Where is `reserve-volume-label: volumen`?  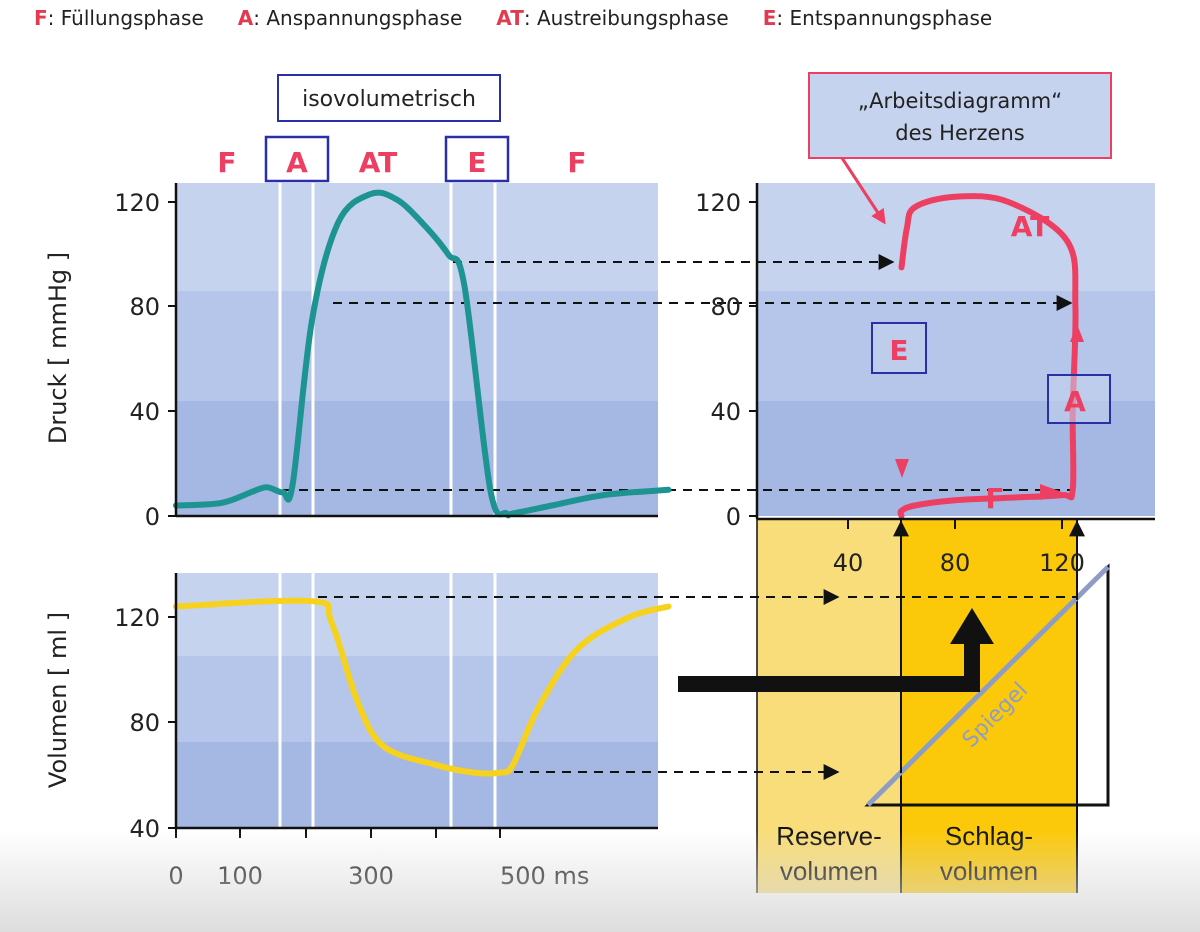 reserve-volume-label: volumen is located at coordinates (829, 871).